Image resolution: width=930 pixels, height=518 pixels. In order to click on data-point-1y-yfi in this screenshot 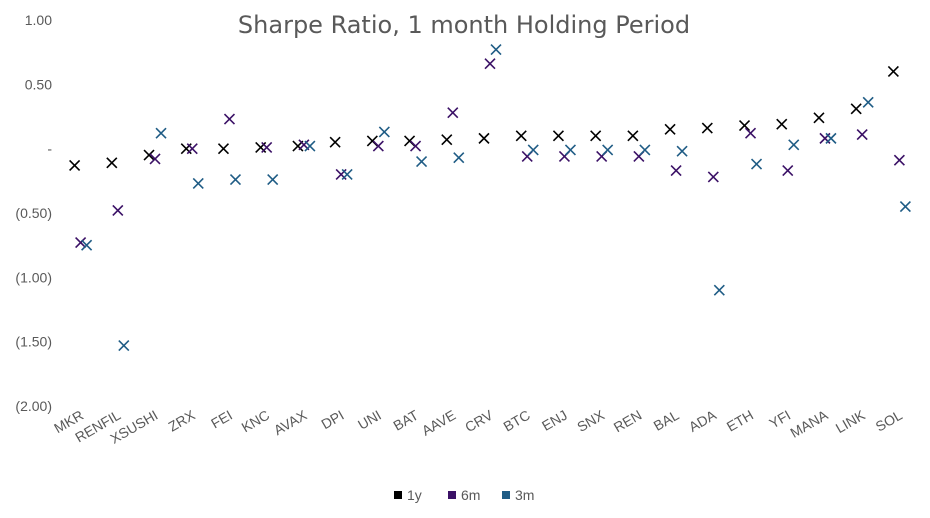, I will do `click(782, 124)`.